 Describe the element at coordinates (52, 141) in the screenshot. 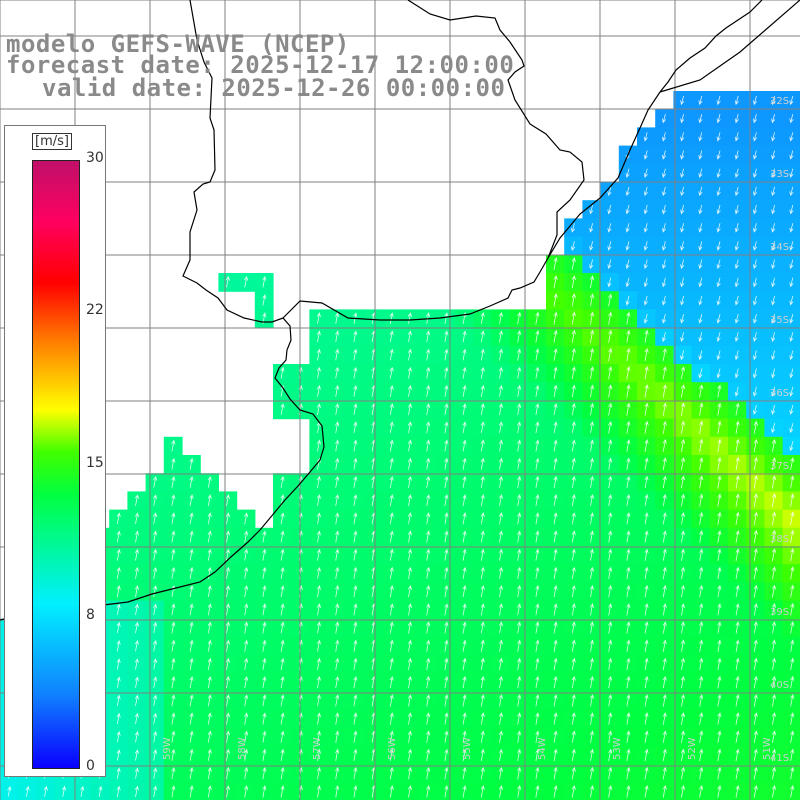

I see `colorbar-unit-label: [m/s]` at that location.